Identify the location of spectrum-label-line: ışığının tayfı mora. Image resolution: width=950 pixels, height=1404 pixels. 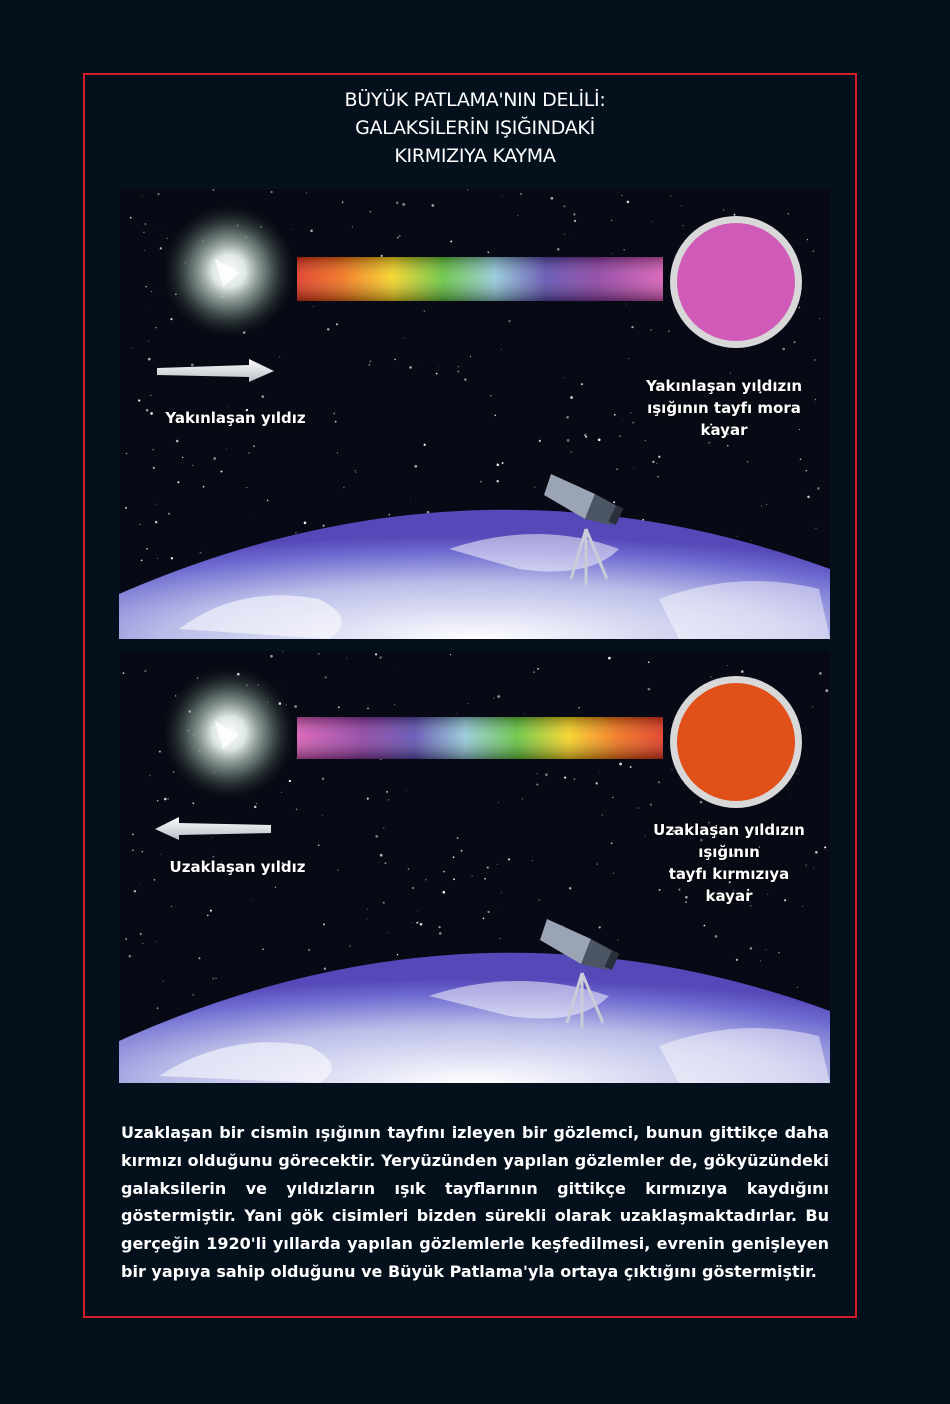
(724, 408).